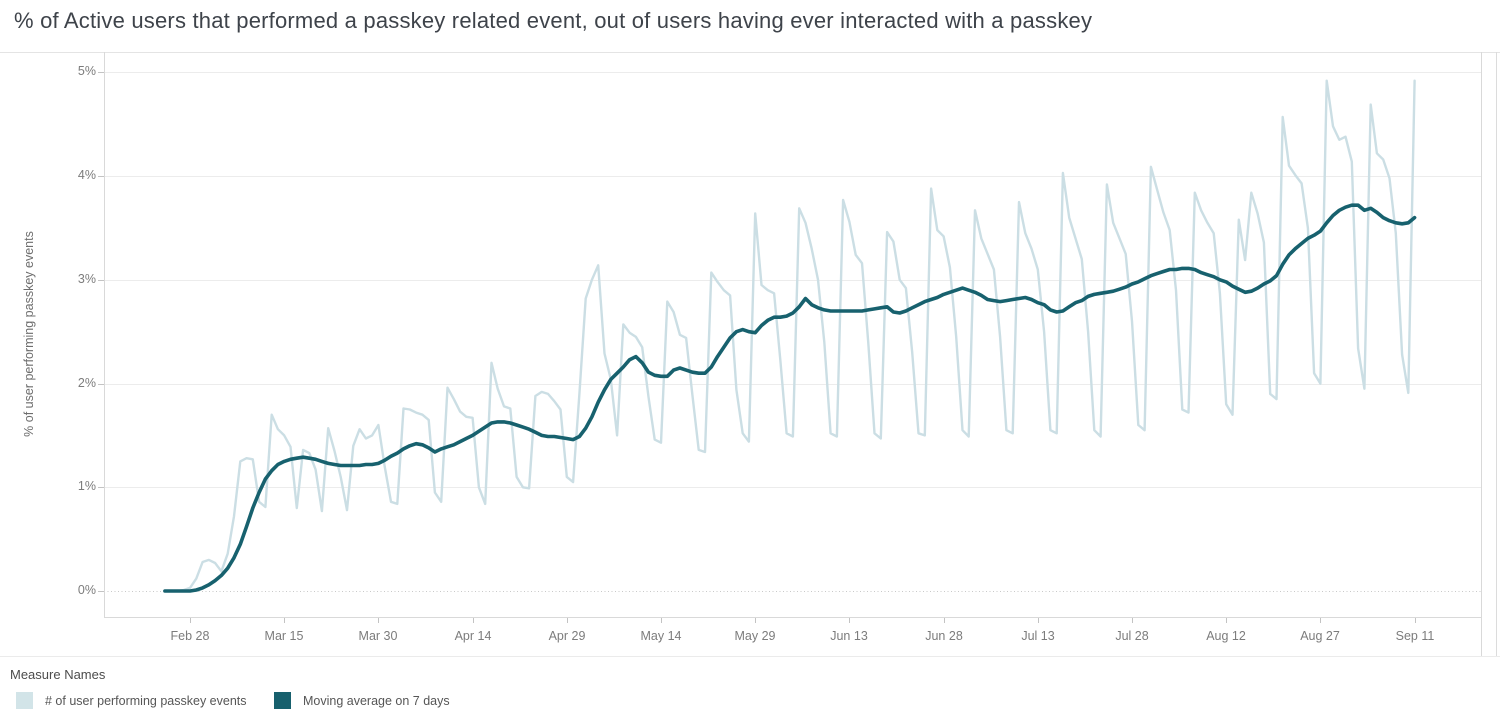 The width and height of the screenshot is (1500, 721). I want to click on legend-label-moving-average: Moving average on 7 days, so click(376, 700).